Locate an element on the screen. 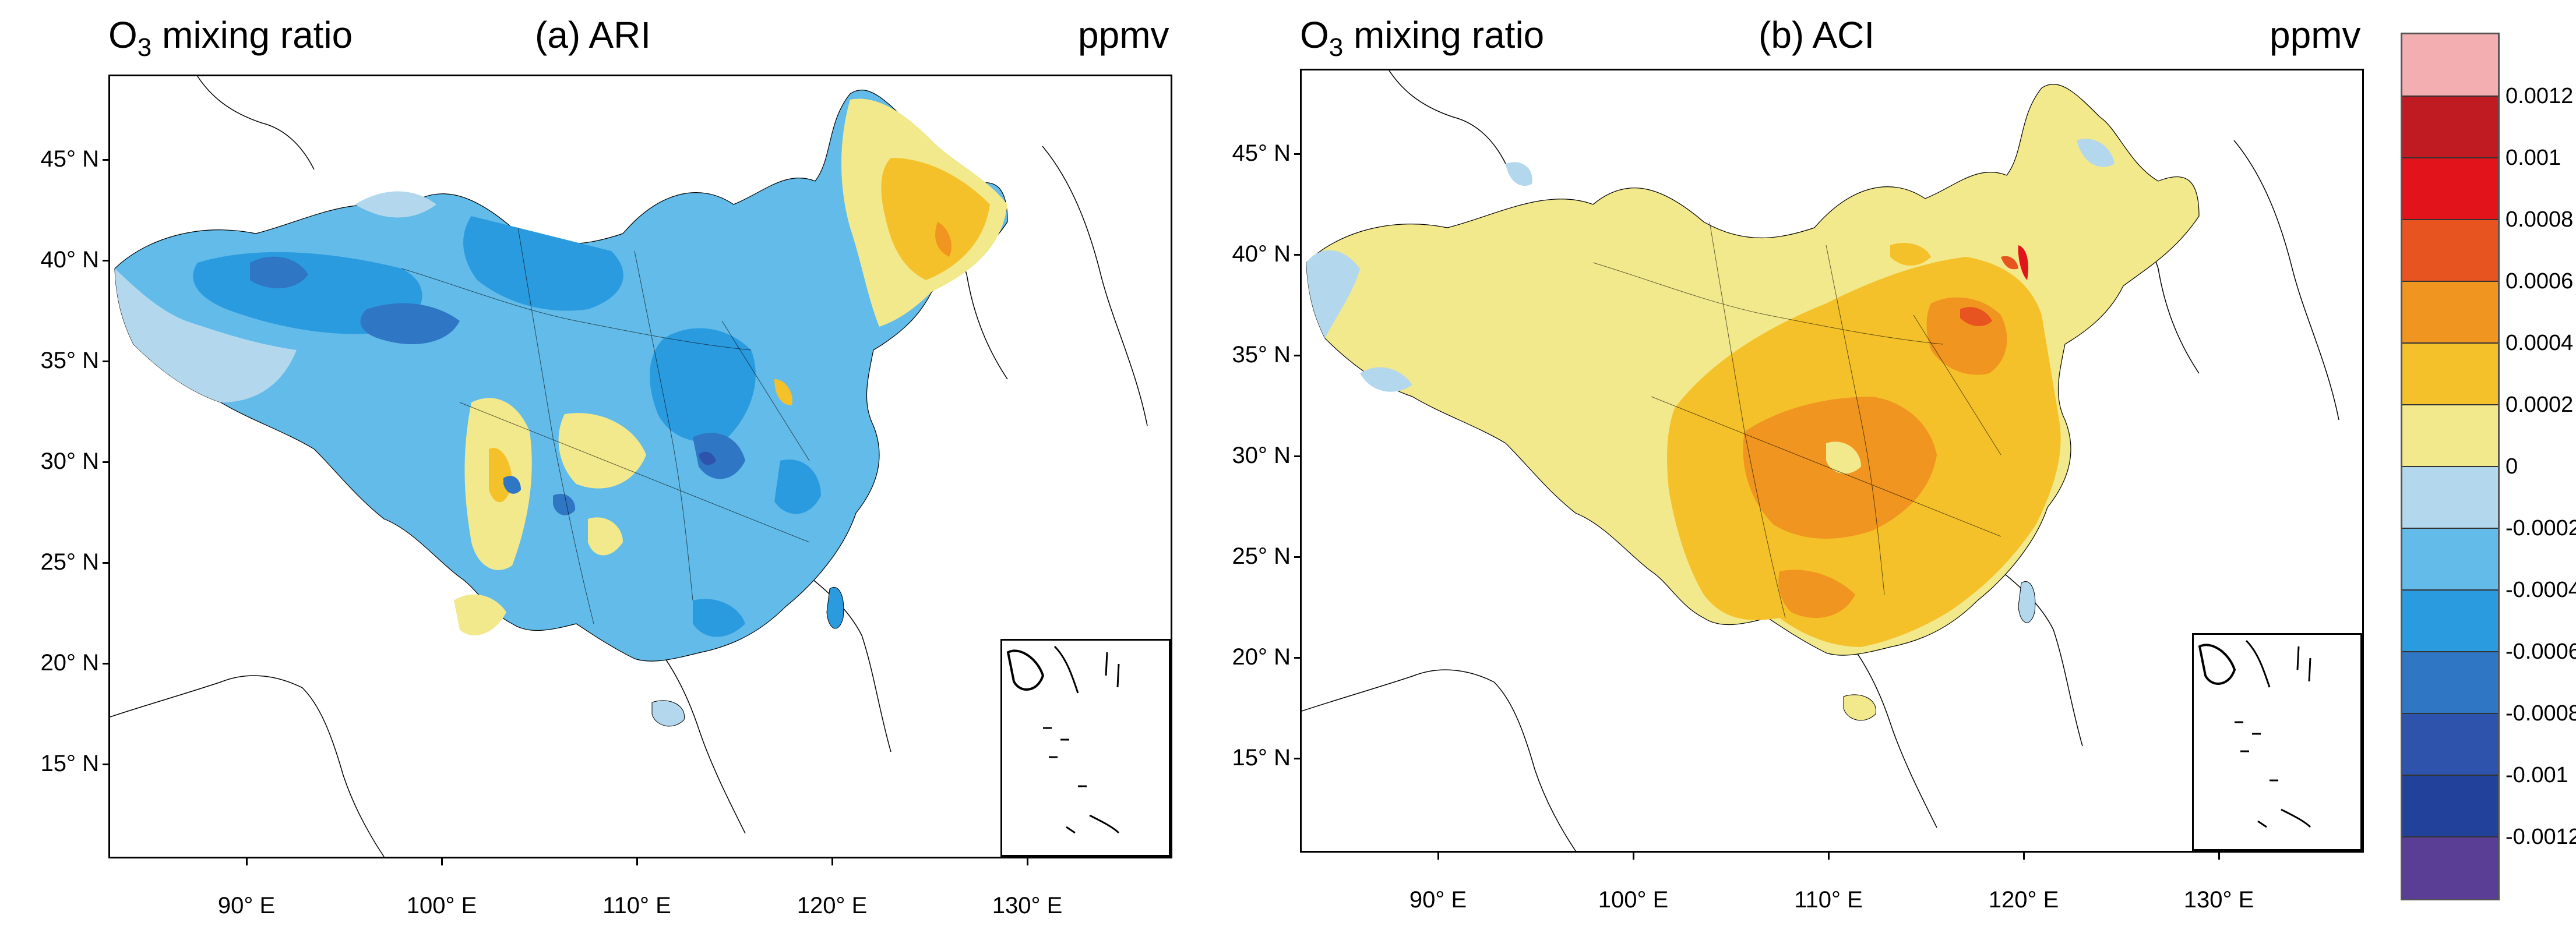  colorbar-label: 0 is located at coordinates (2511, 466).